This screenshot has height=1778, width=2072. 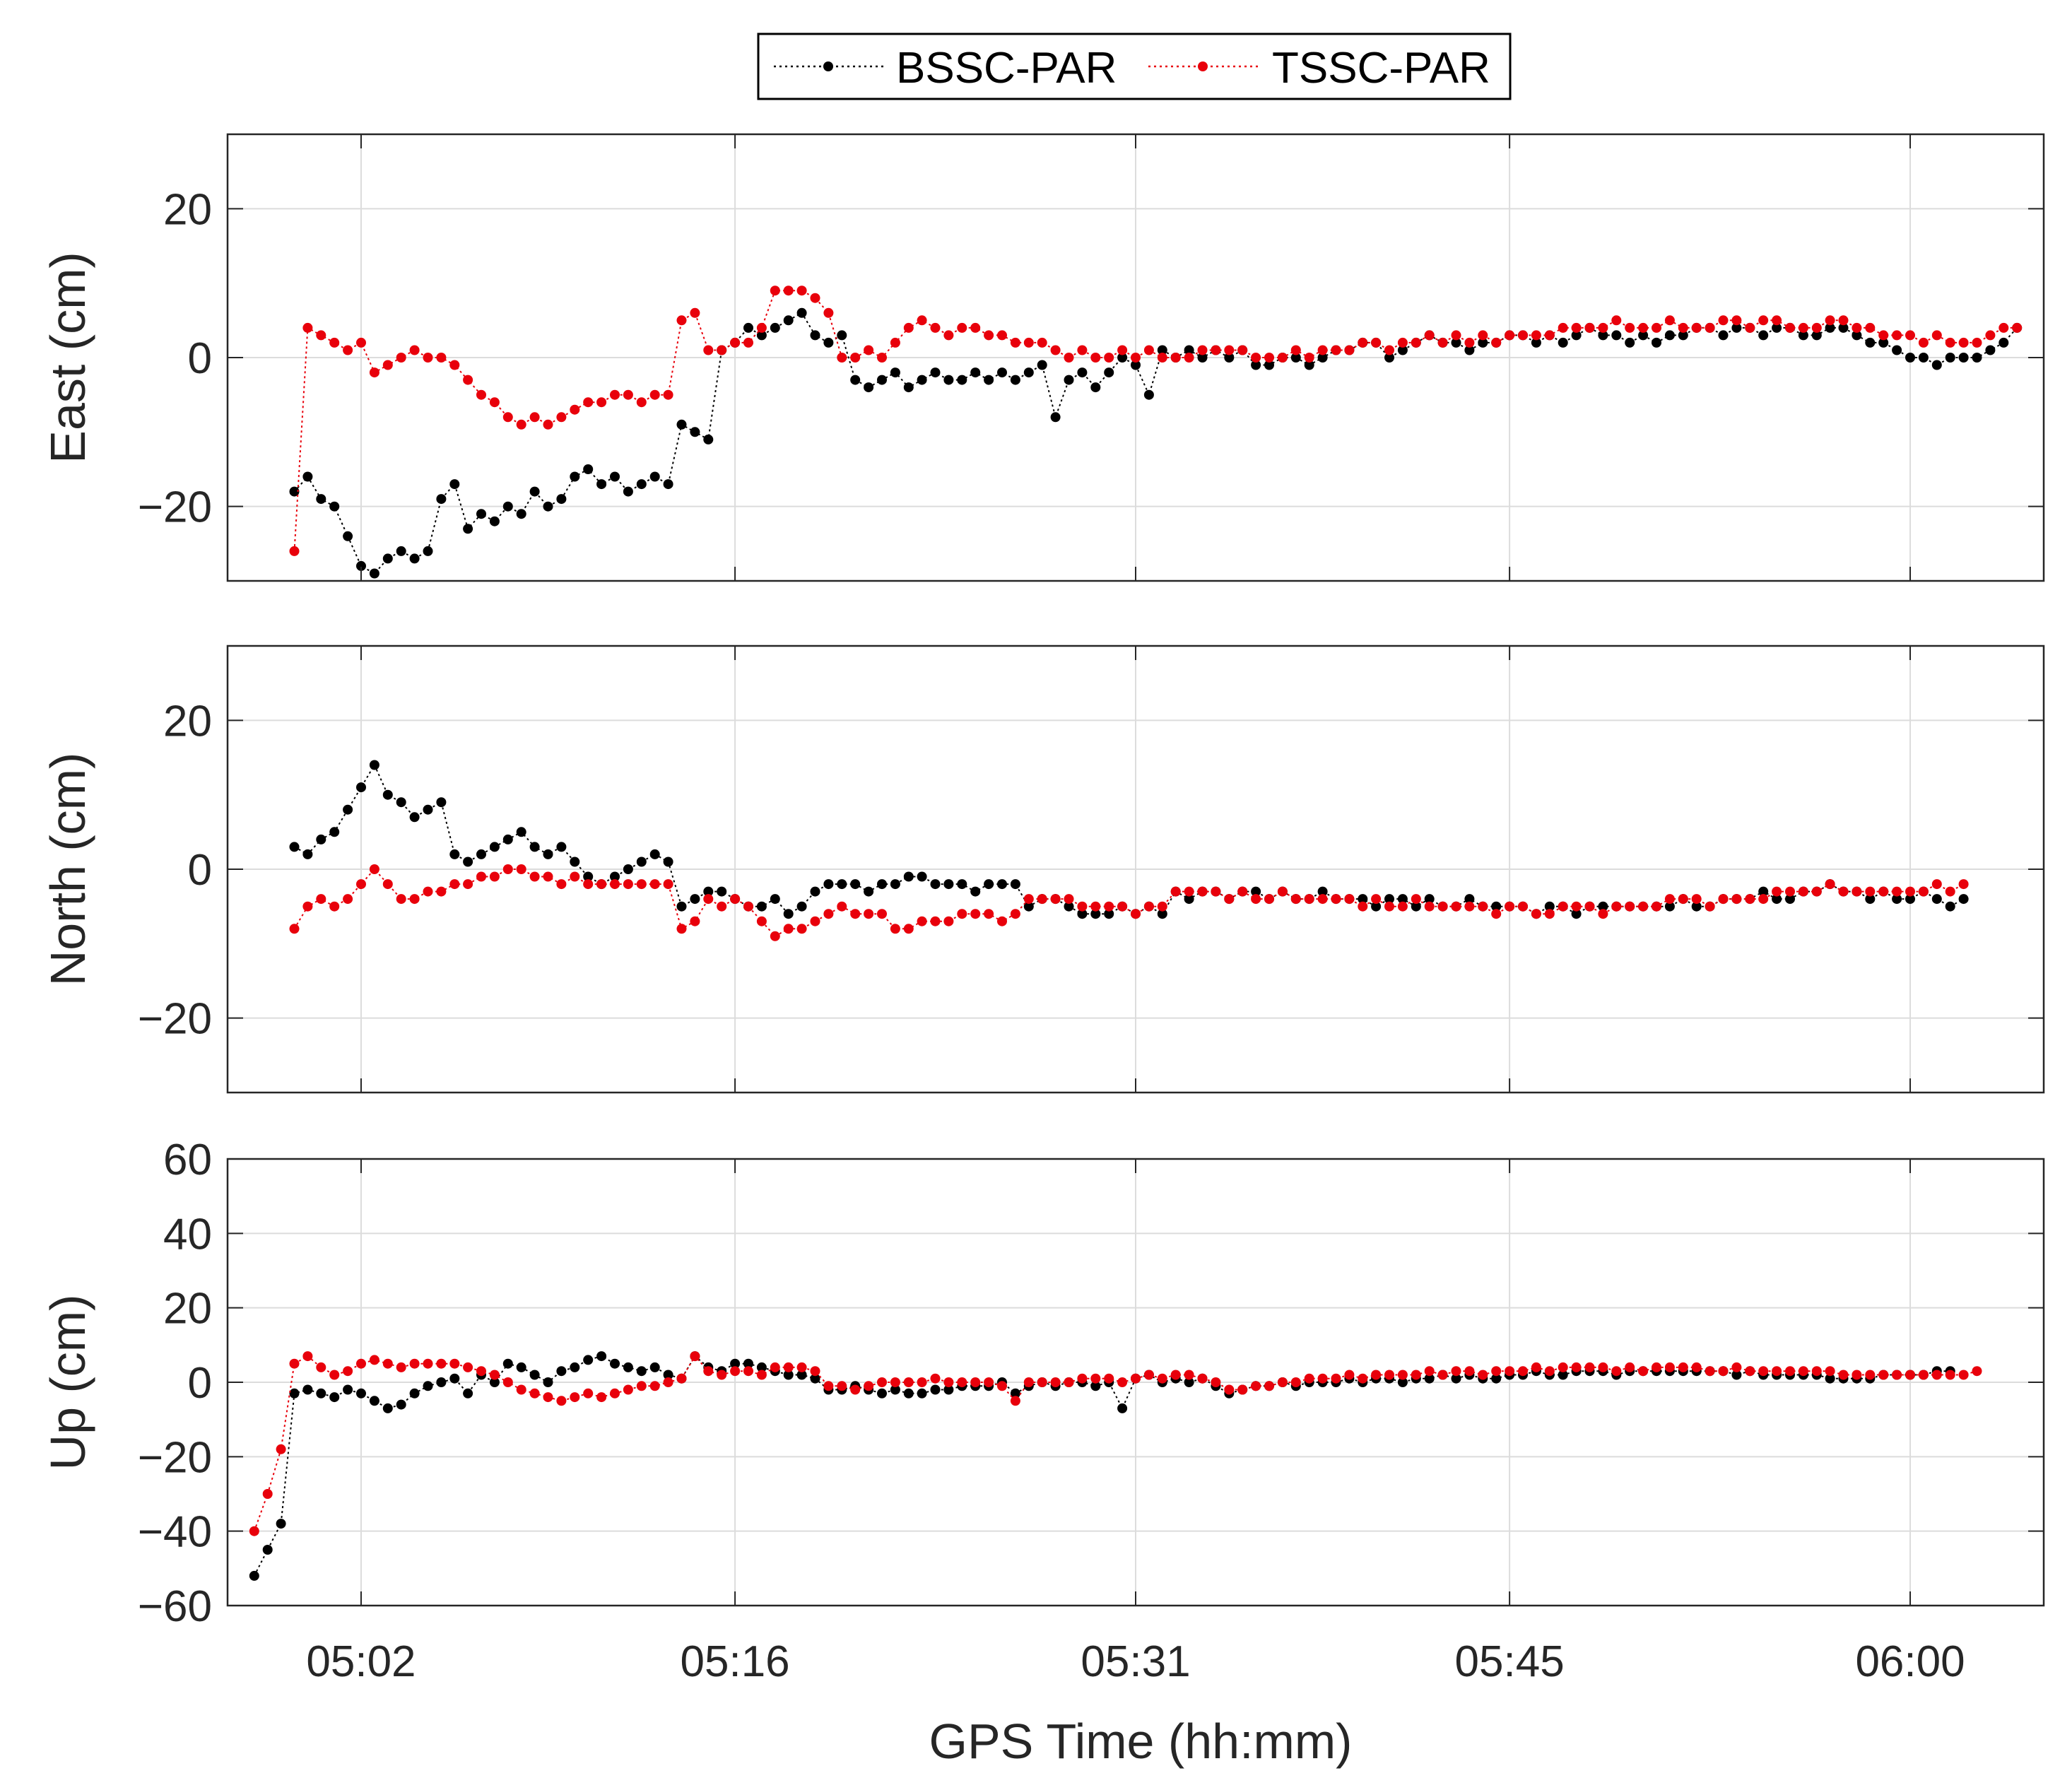 I want to click on x-tick-label: 05:16, so click(x=735, y=1661).